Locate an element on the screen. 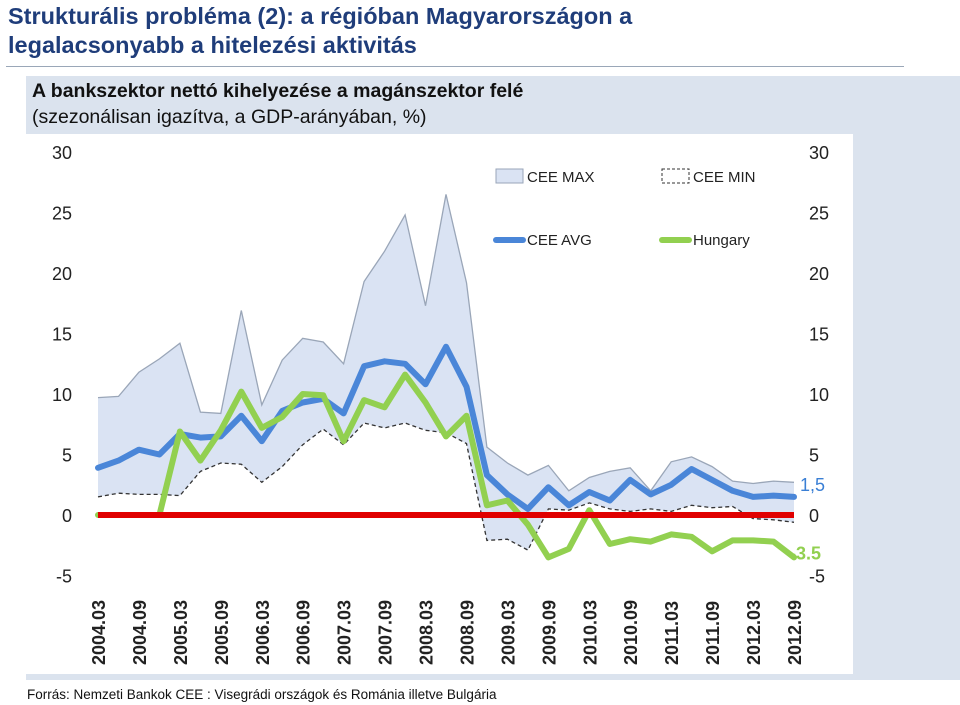  y-tick-label-right: 5 is located at coordinates (814, 456).